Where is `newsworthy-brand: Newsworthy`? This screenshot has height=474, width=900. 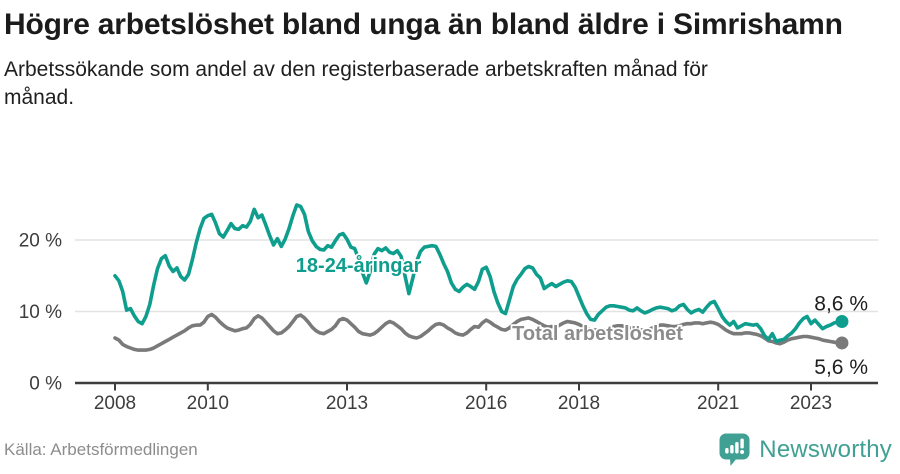
newsworthy-brand: Newsworthy is located at coordinates (805, 450).